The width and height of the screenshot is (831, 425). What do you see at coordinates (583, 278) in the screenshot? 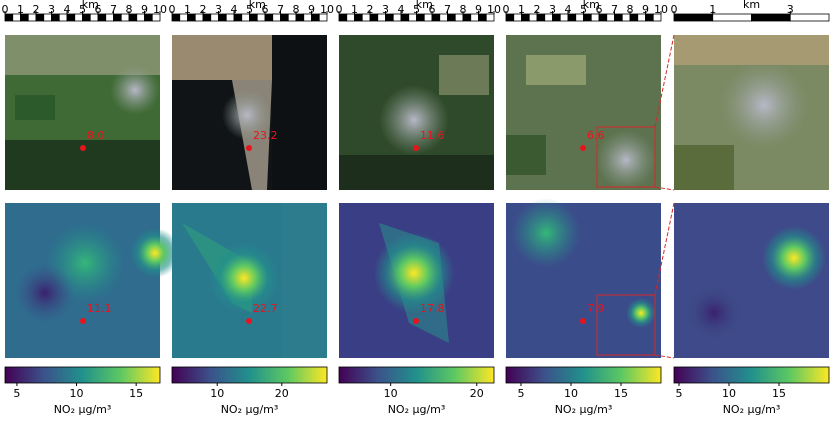
I see `no2-map: 7.9` at bounding box center [583, 278].